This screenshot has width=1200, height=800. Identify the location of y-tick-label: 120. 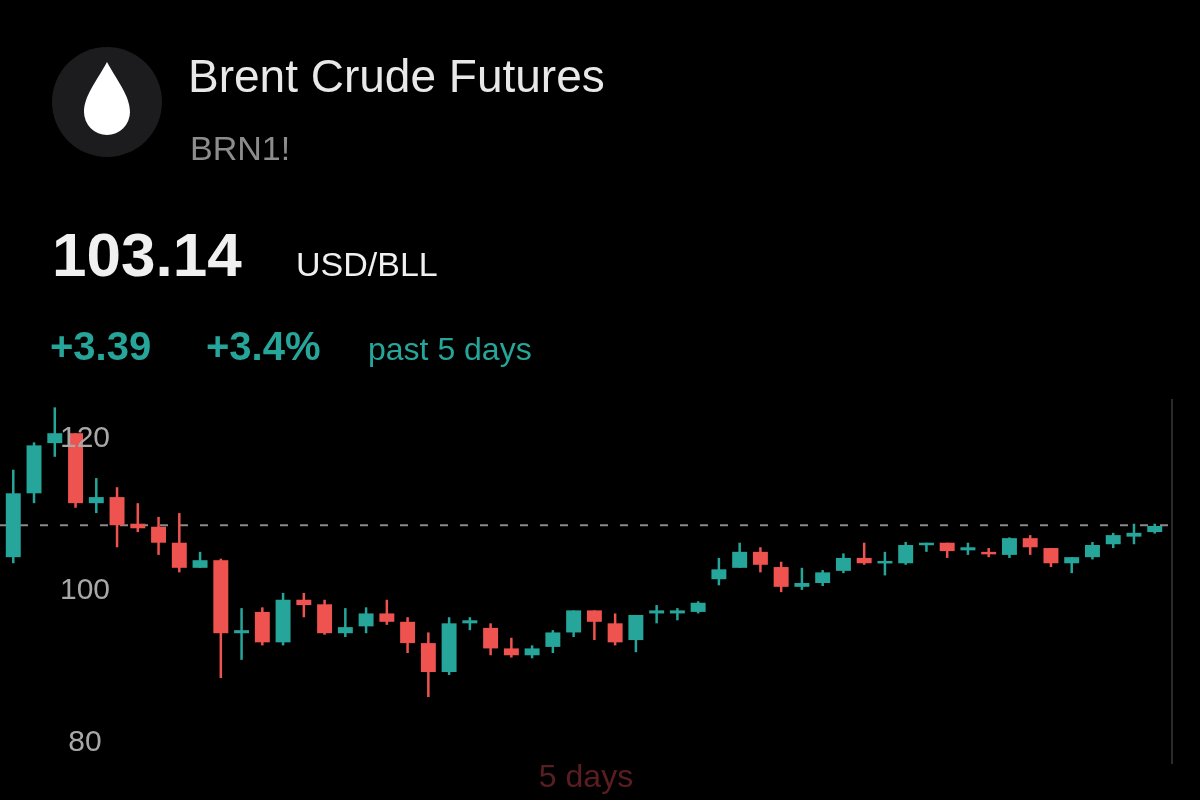
(85, 437).